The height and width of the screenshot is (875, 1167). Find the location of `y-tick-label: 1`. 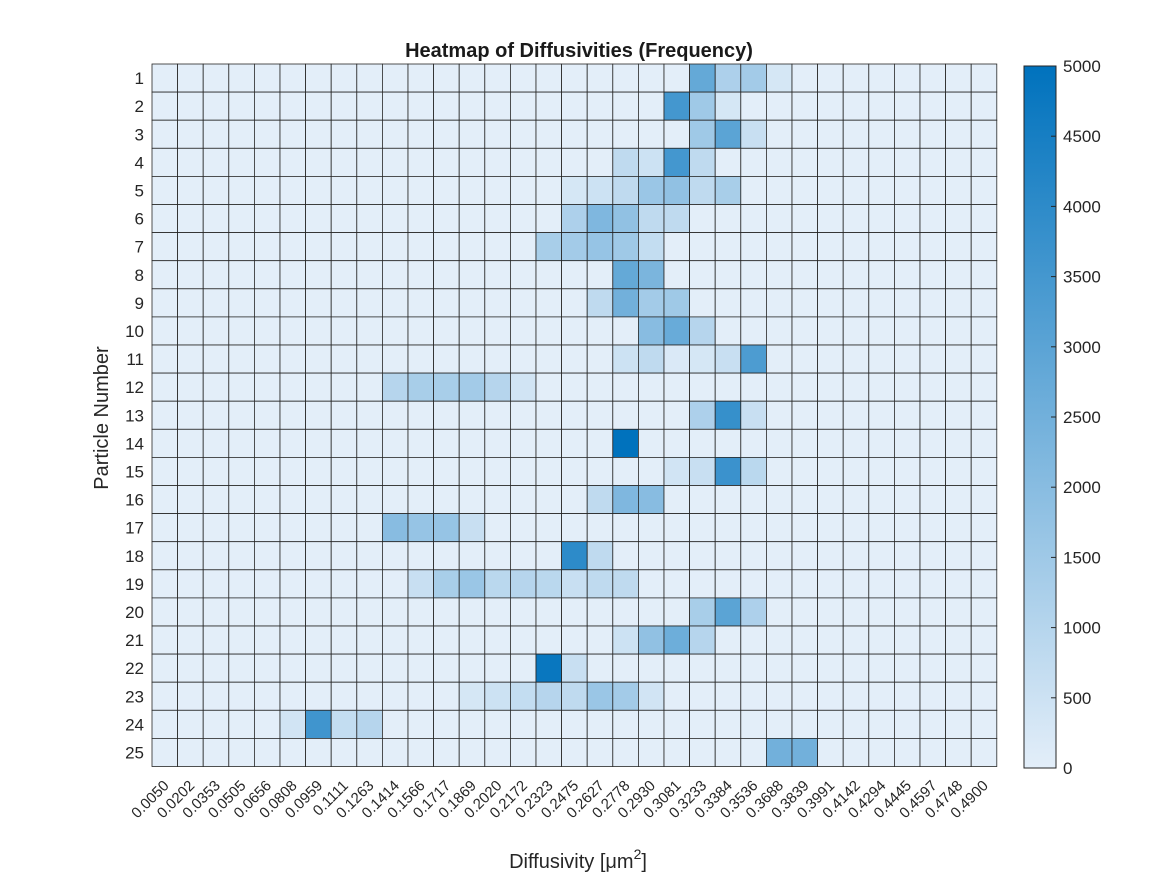

y-tick-label: 1 is located at coordinates (139, 78).